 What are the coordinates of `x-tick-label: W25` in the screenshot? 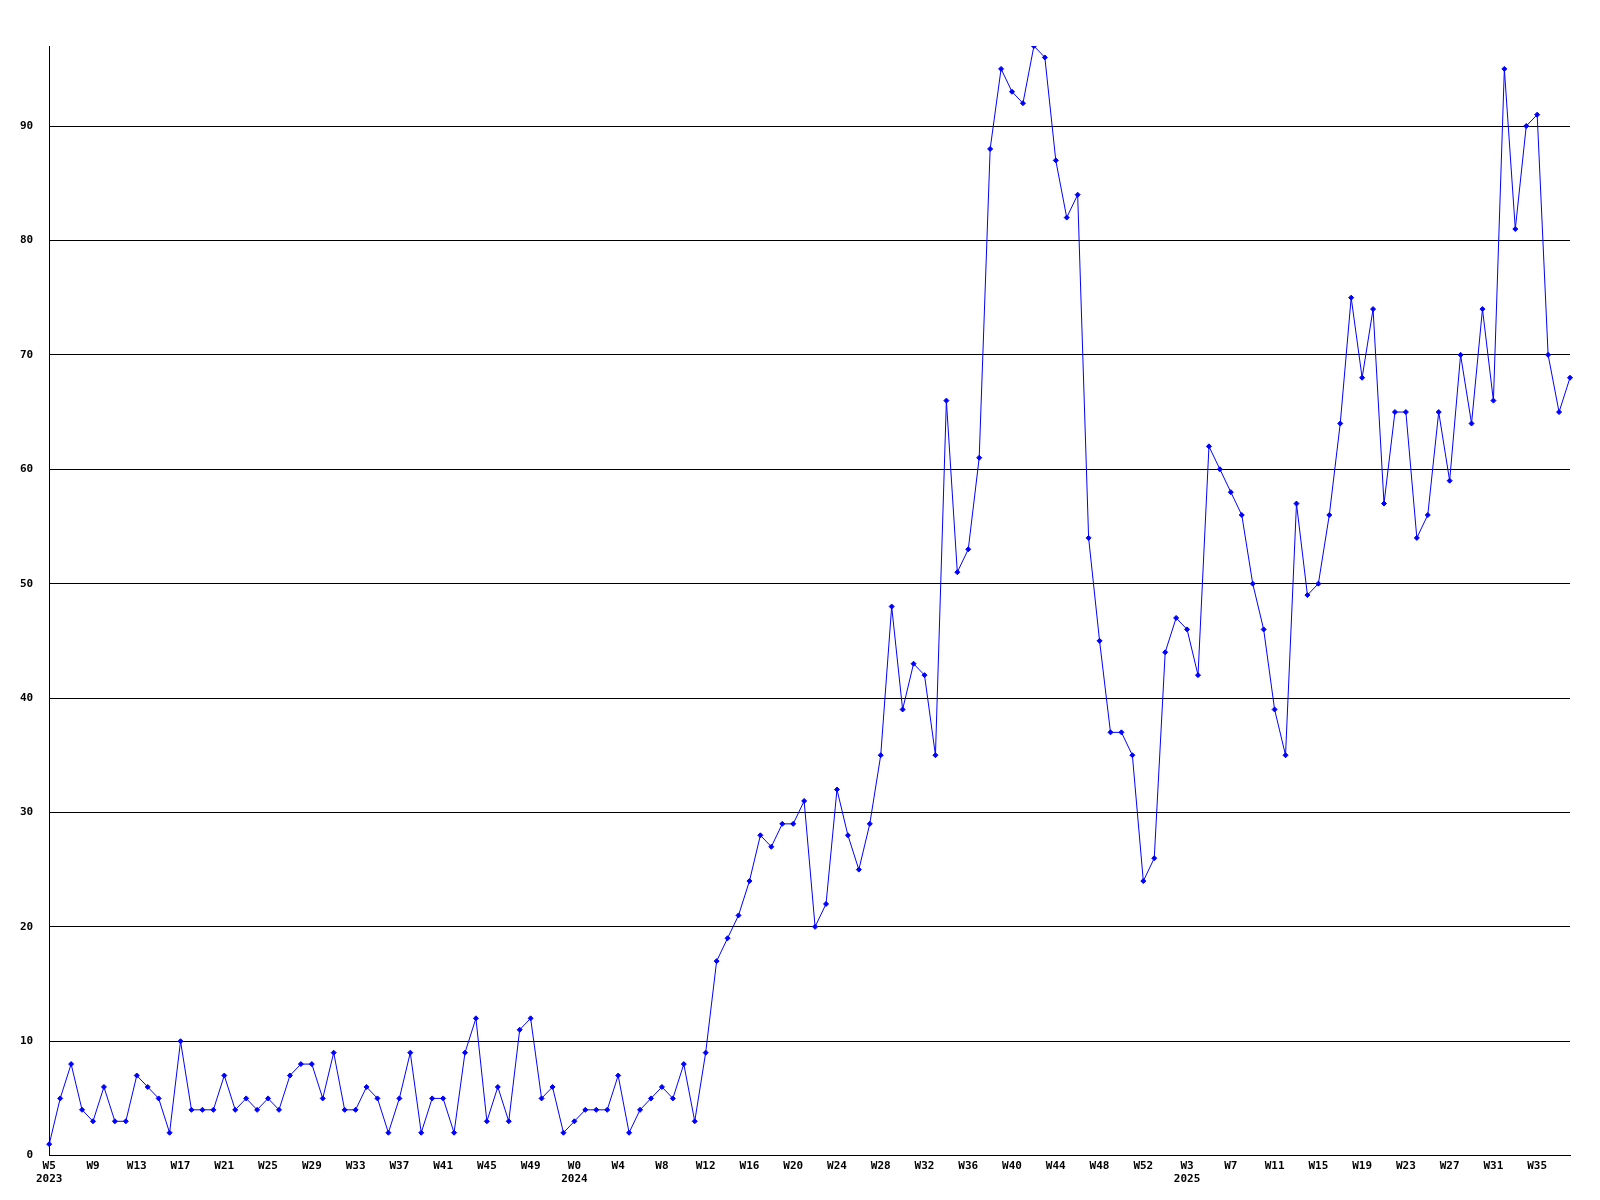 It's located at (268, 1166).